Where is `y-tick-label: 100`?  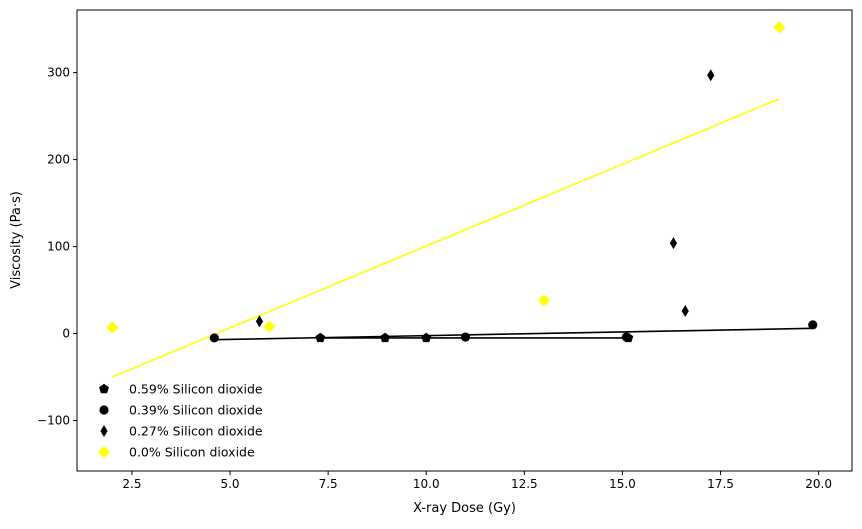
y-tick-label: 100 is located at coordinates (58, 247).